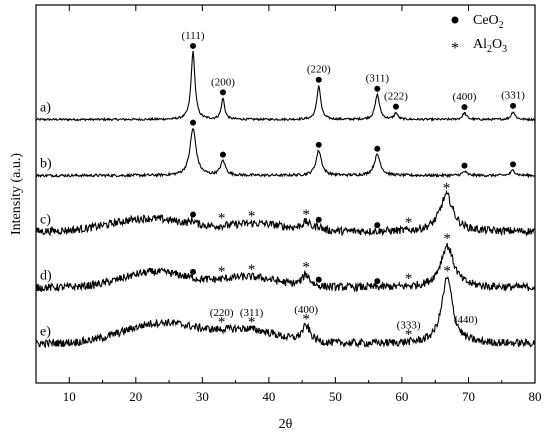  I want to click on x-tick-label: 10, so click(69, 396).